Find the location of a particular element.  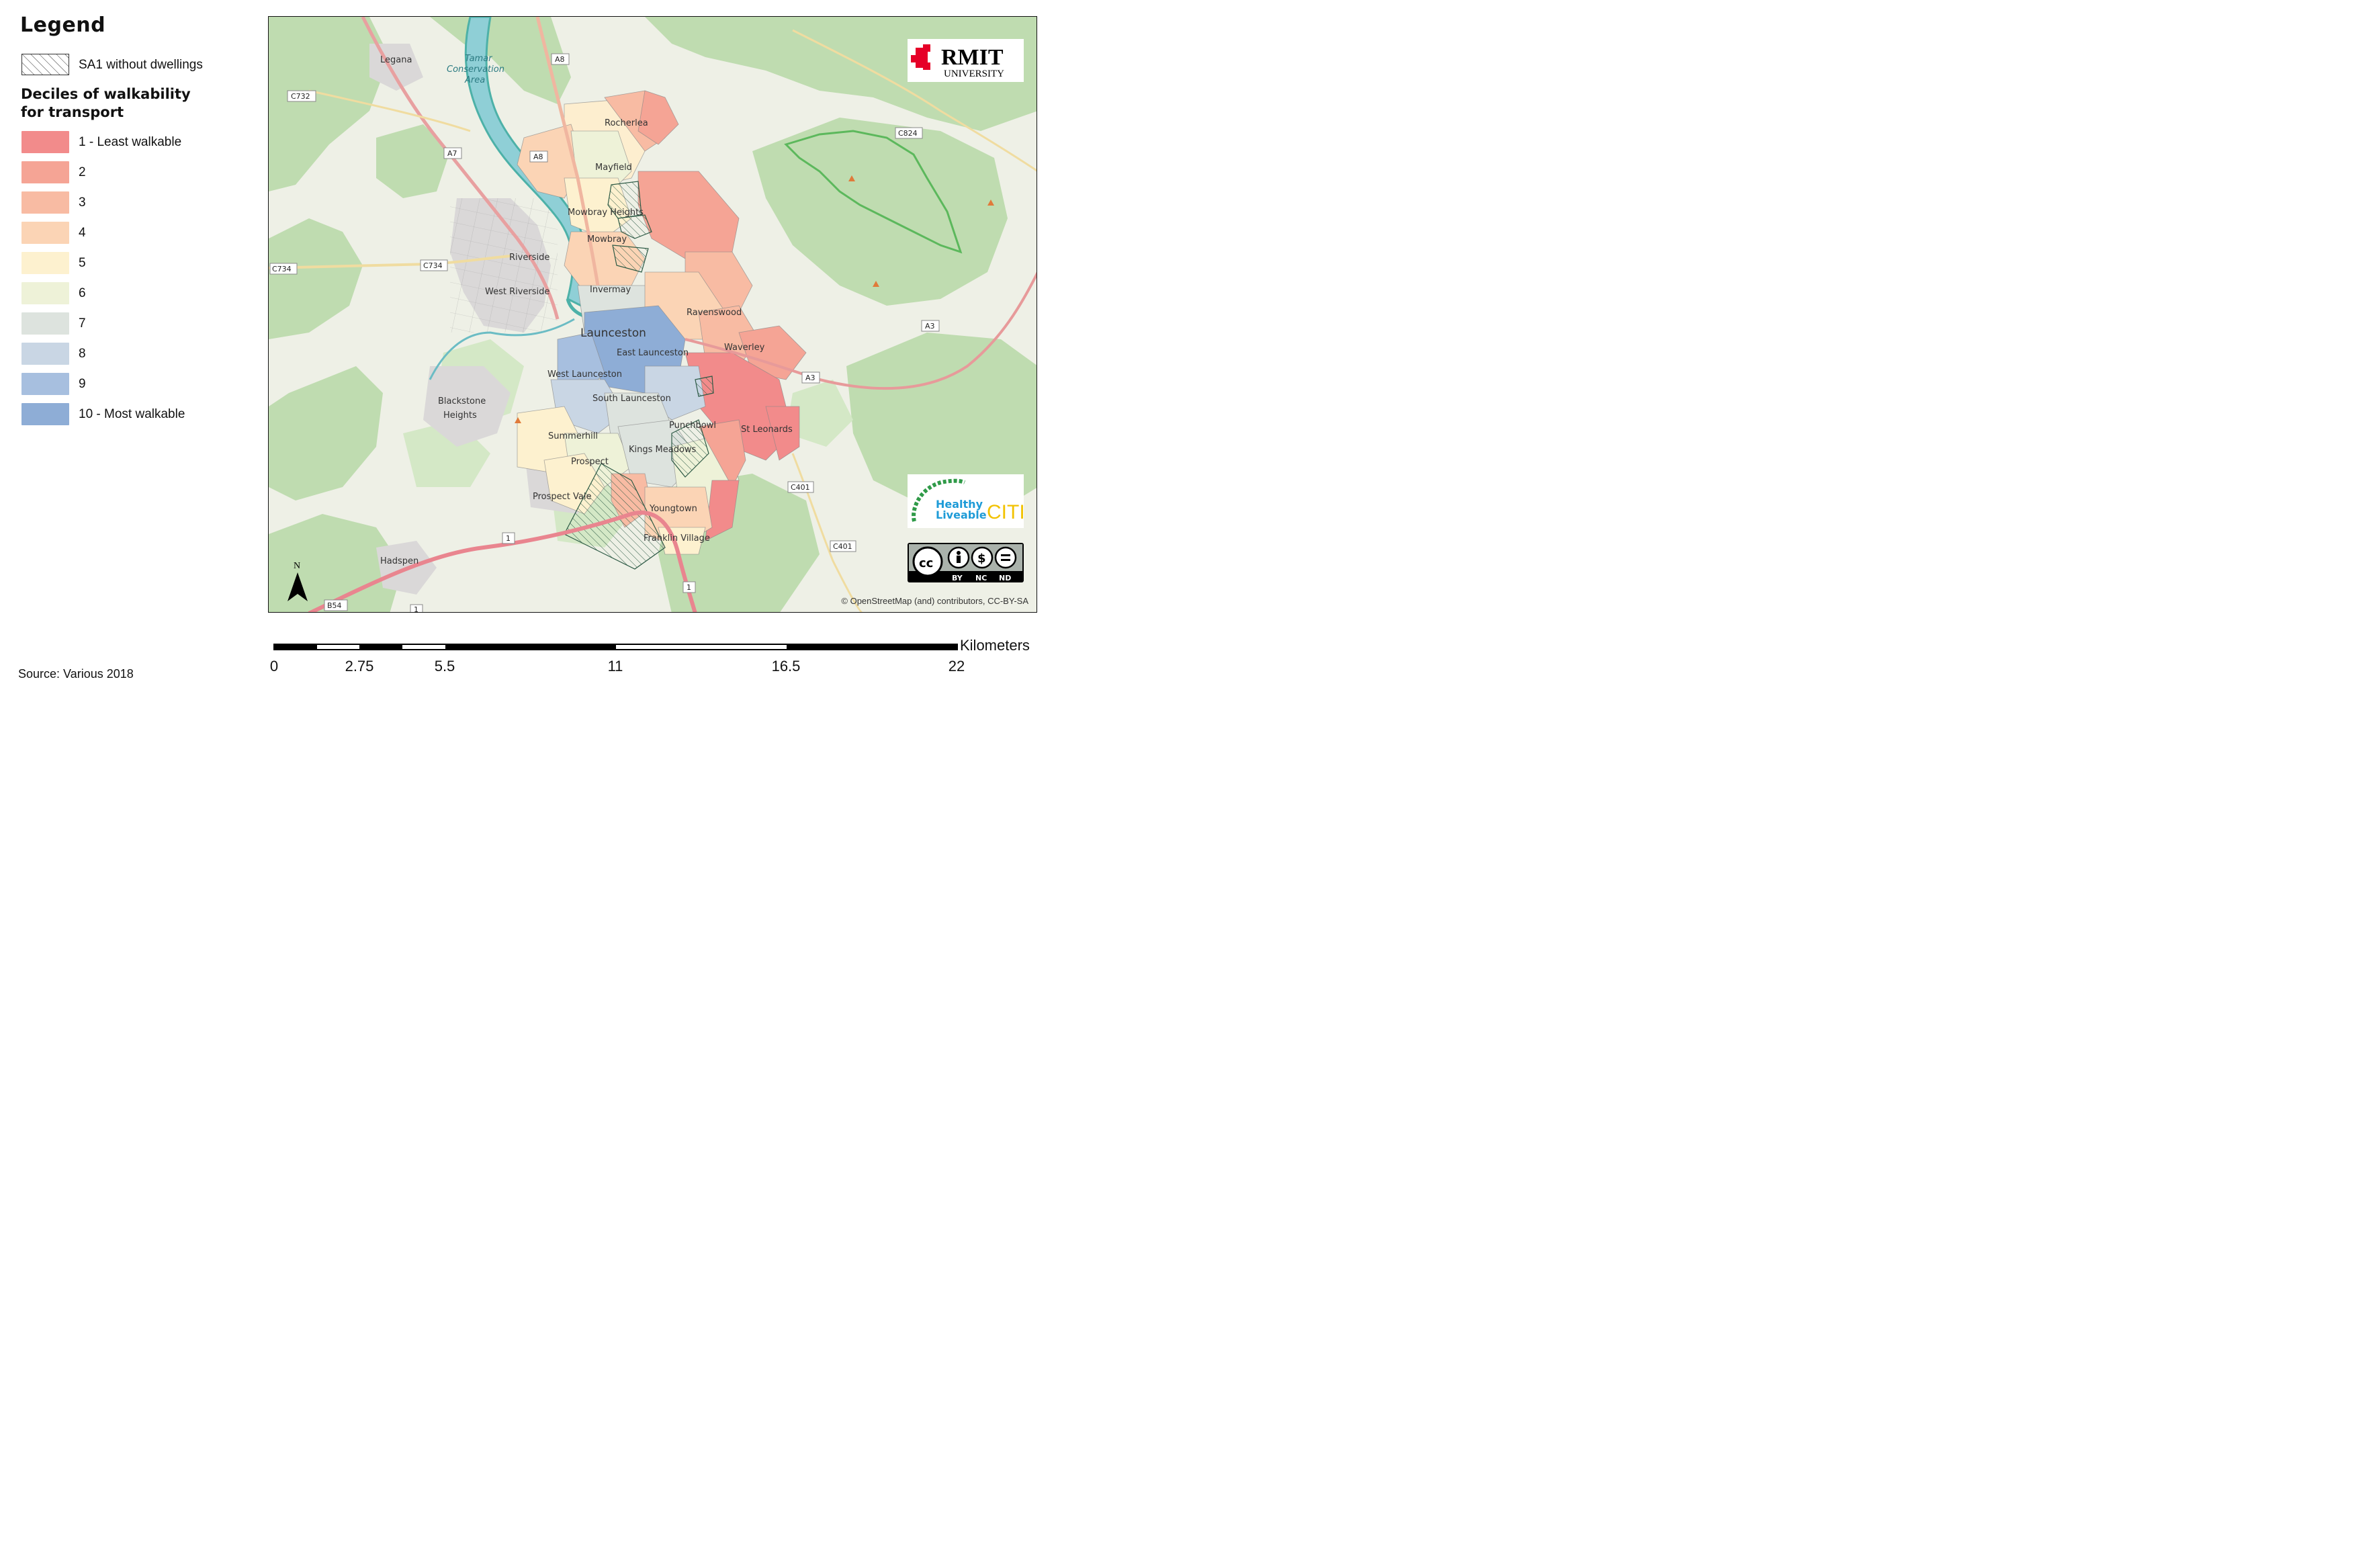

svg-text: cc is located at coordinates (926, 563).